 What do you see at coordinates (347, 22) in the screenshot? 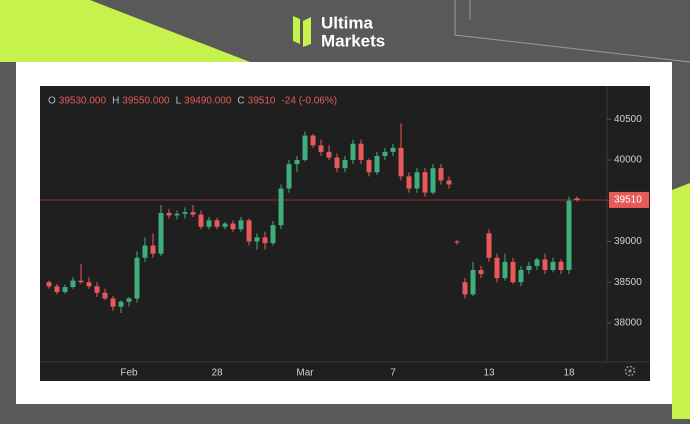
I see `brand: Ultima` at bounding box center [347, 22].